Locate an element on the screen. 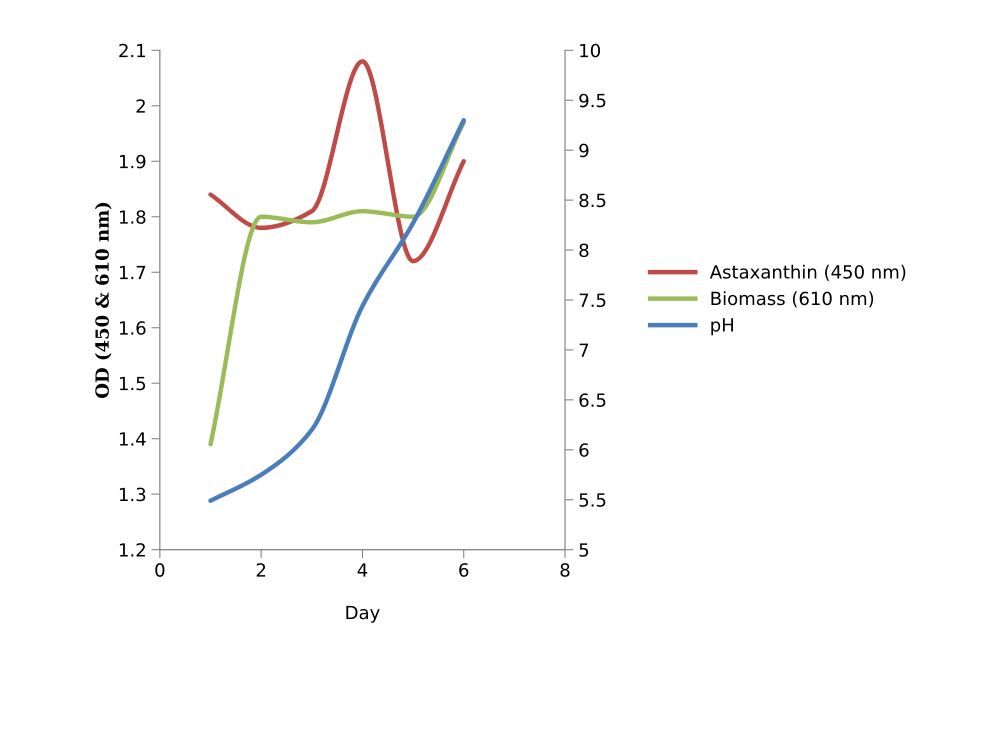 This screenshot has width=993, height=729. y-axis-title: OD (450 & 610 nm) is located at coordinates (103, 300).